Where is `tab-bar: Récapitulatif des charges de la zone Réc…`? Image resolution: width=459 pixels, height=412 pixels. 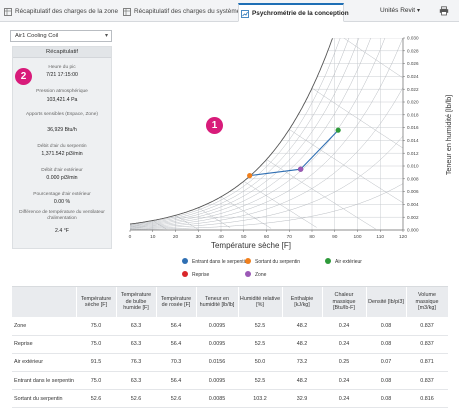 tab-bar: Récapitulatif des charges de la zone Réc… is located at coordinates (229, 11).